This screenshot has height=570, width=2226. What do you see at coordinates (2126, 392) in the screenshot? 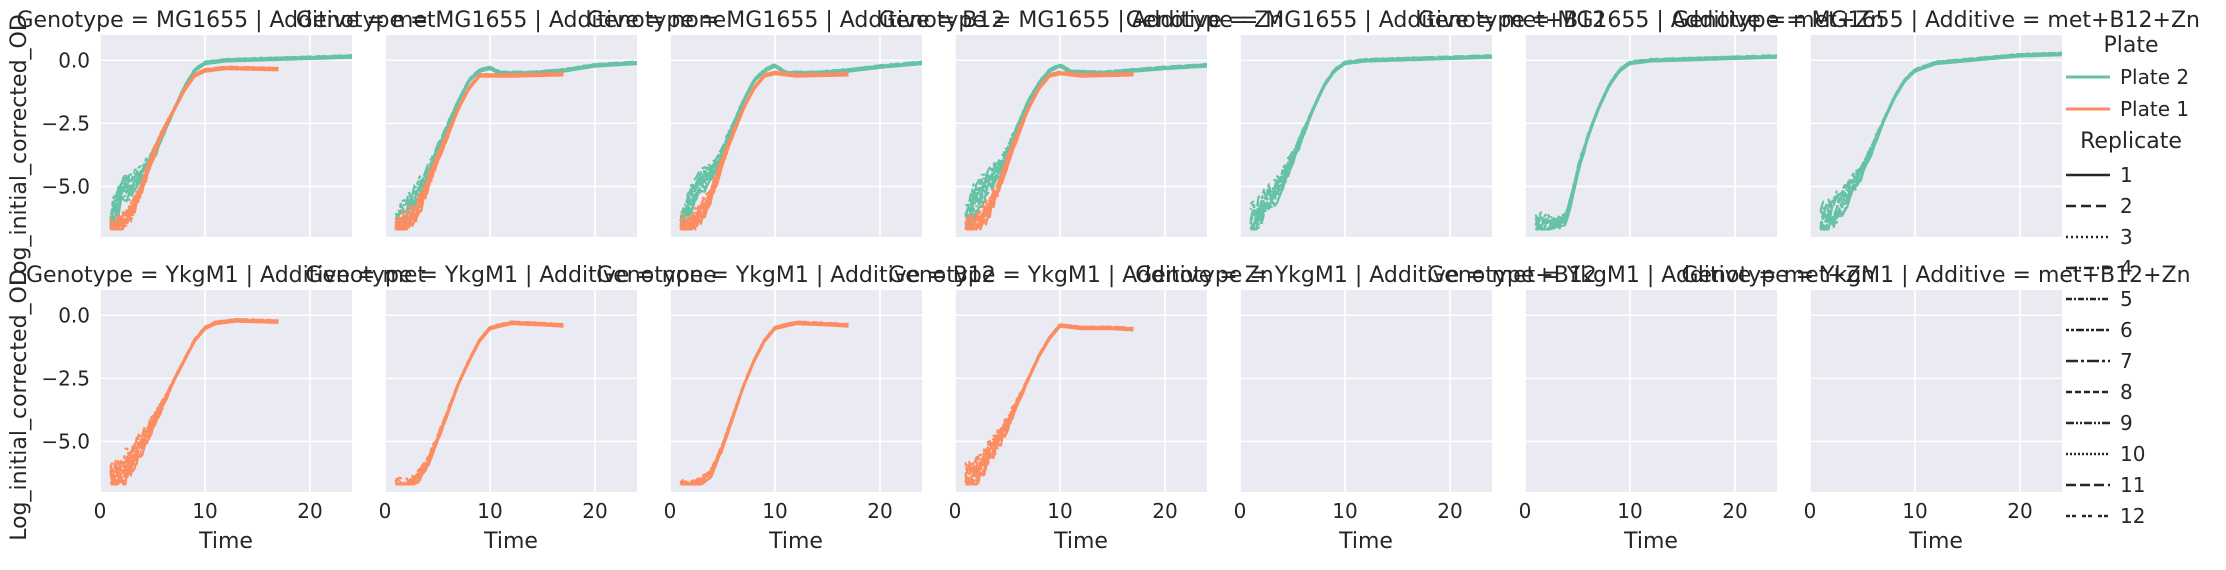
I see `legend-label: 8` at bounding box center [2126, 392].